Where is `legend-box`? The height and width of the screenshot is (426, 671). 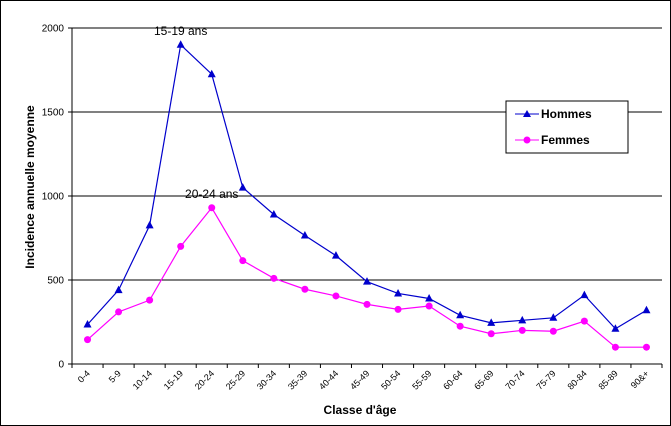 legend-box is located at coordinates (567, 127).